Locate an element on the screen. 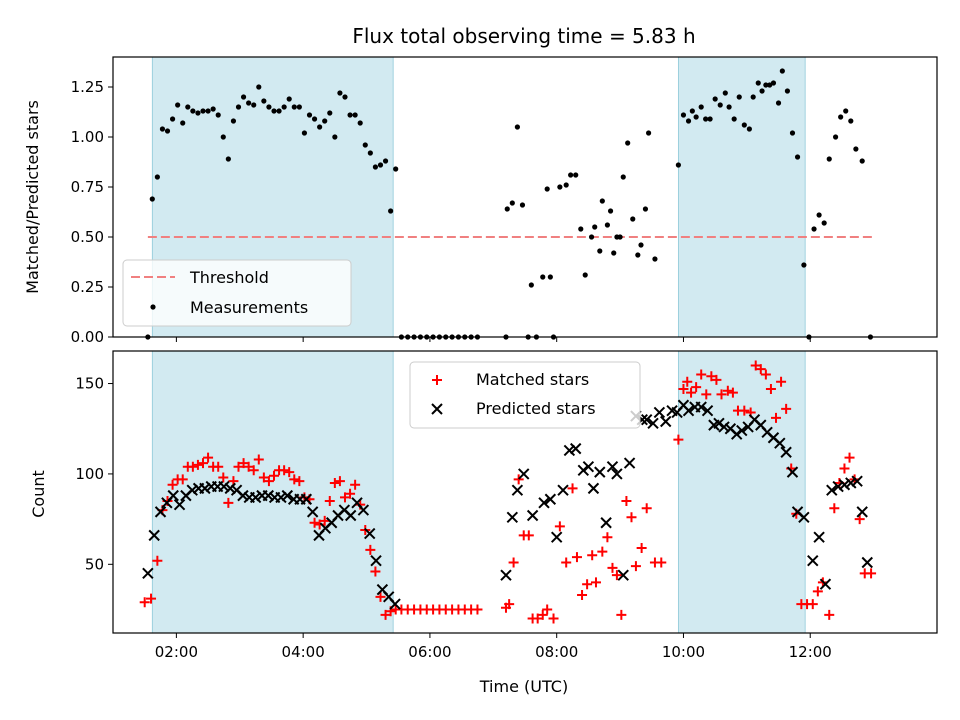  bottom-legend: Matched stars Predicted stars is located at coordinates (525, 395).